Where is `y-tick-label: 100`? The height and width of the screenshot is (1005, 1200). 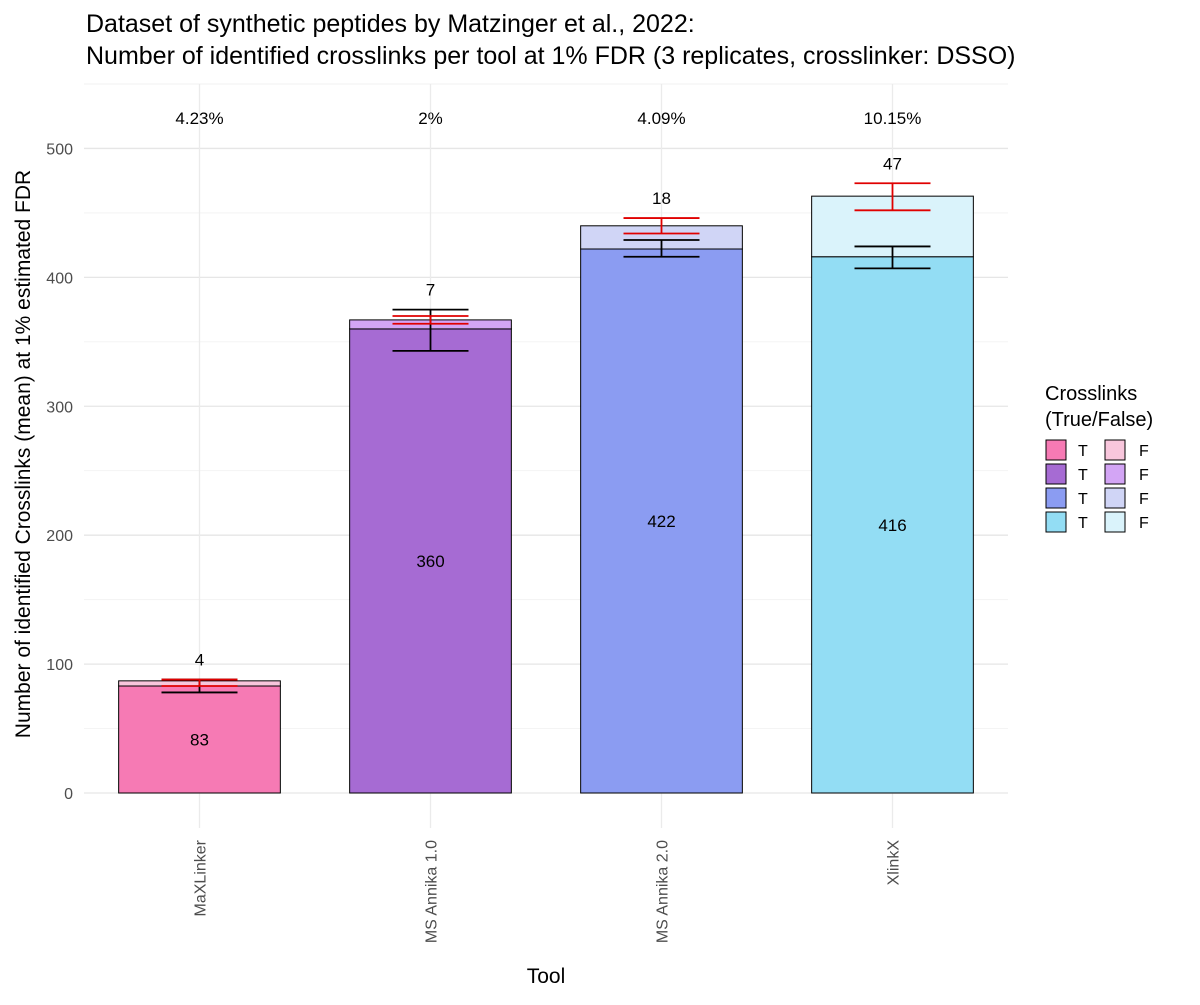 y-tick-label: 100 is located at coordinates (59, 665).